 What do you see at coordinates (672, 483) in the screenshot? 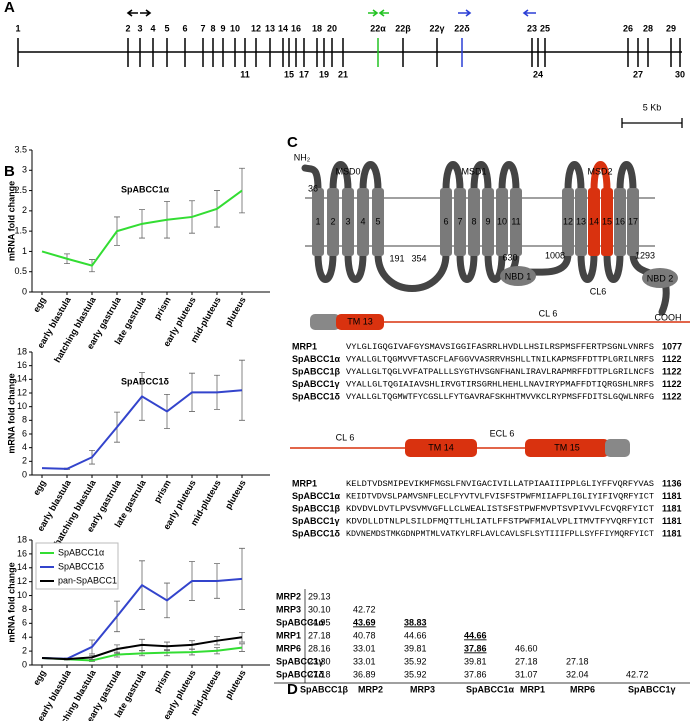
I see `residue-end: 1136` at bounding box center [672, 483].